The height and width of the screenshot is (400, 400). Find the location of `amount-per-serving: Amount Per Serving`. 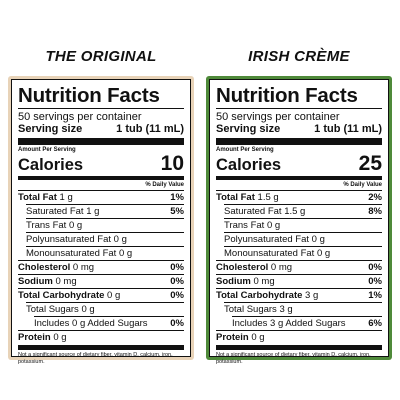

amount-per-serving: Amount Per Serving is located at coordinates (47, 150).